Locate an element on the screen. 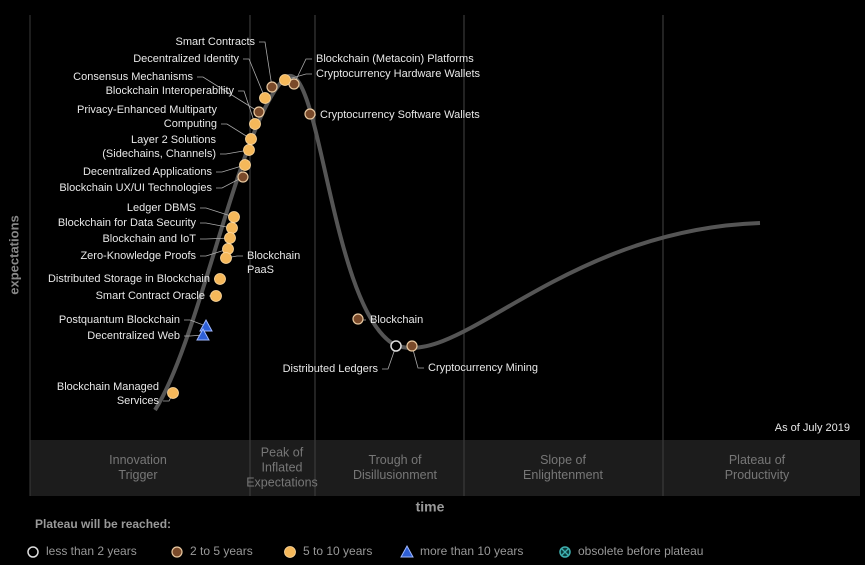 The image size is (865, 565). legend-label: more than 10 years is located at coordinates (471, 551).